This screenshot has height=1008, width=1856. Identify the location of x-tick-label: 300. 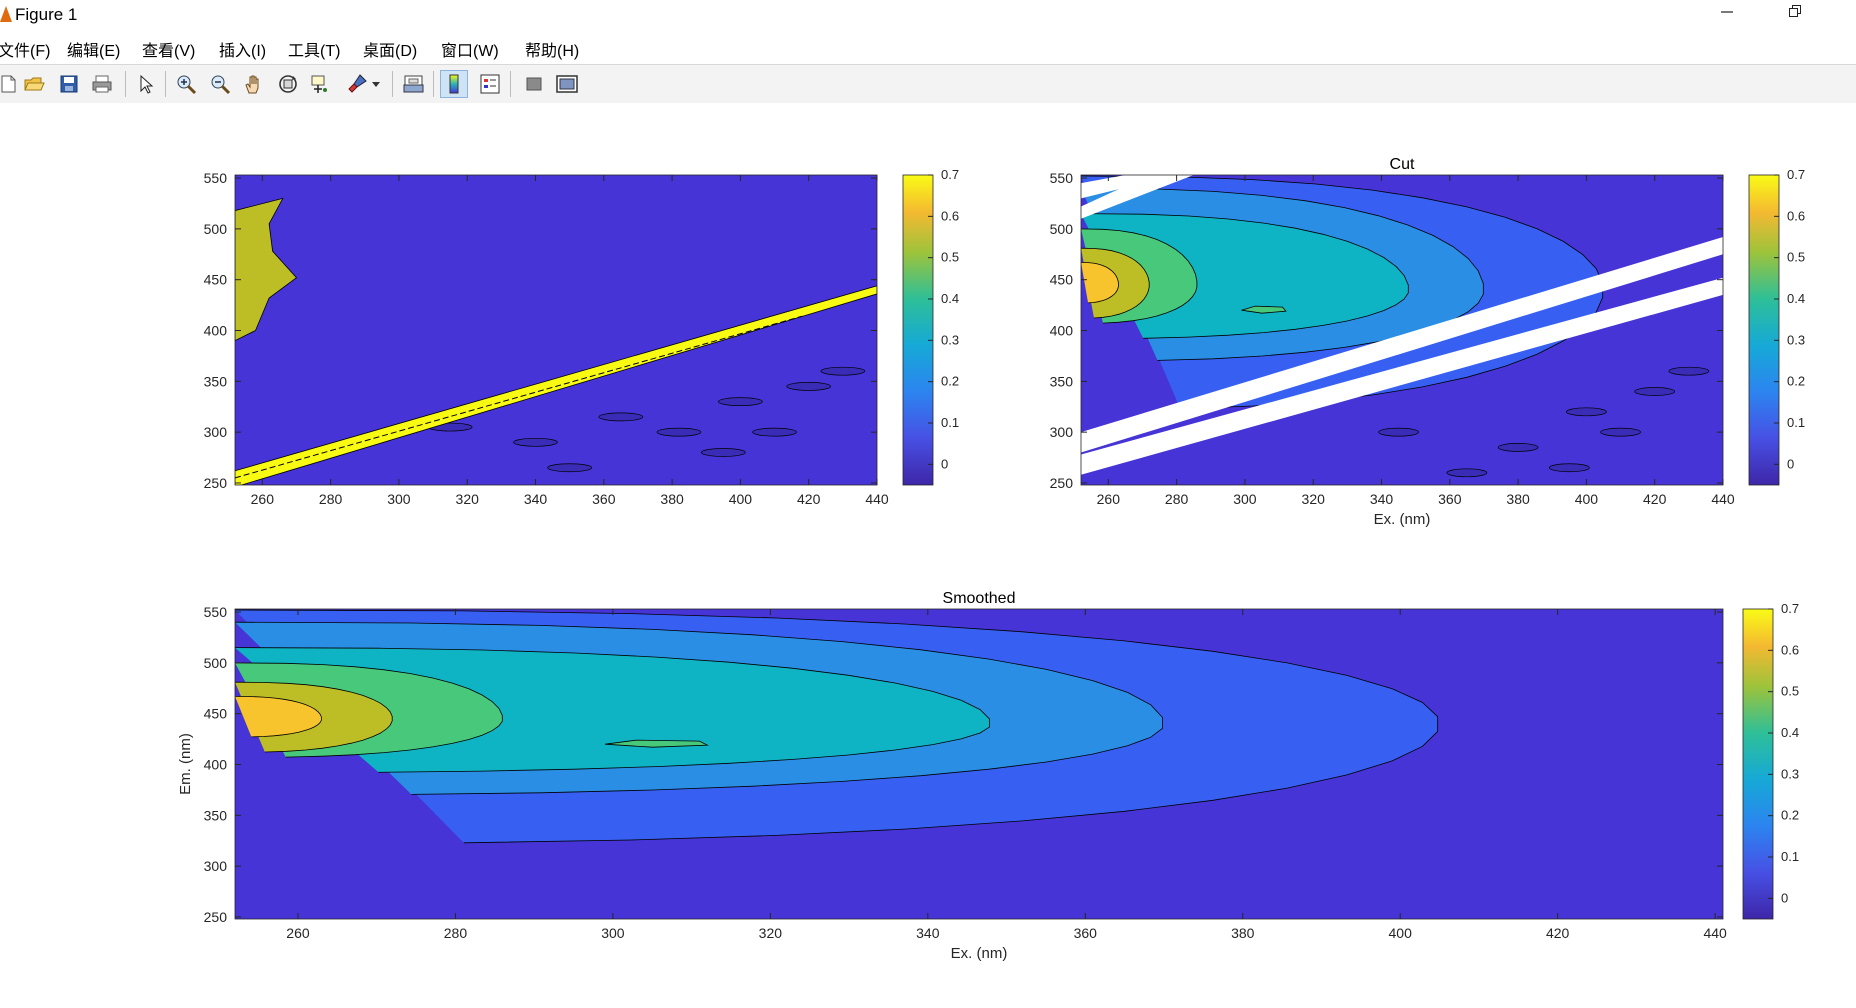
(1245, 499).